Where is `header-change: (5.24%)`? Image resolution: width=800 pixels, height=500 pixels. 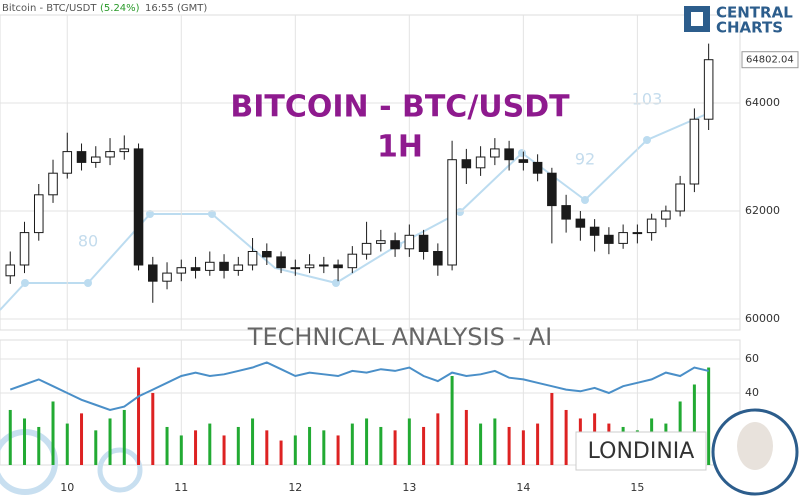
header-change: (5.24%) is located at coordinates (120, 8).